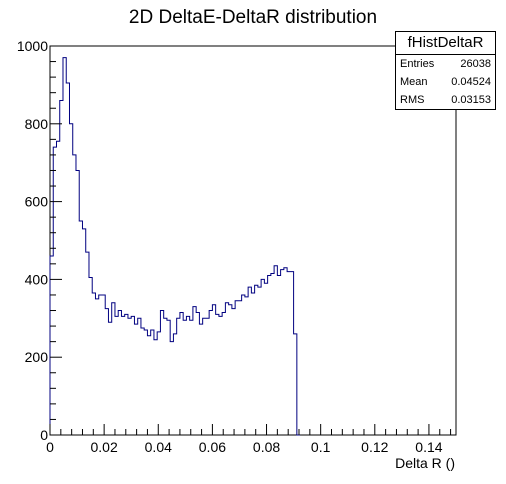 The width and height of the screenshot is (506, 484). I want to click on stats-entries-label: Entries, so click(417, 64).